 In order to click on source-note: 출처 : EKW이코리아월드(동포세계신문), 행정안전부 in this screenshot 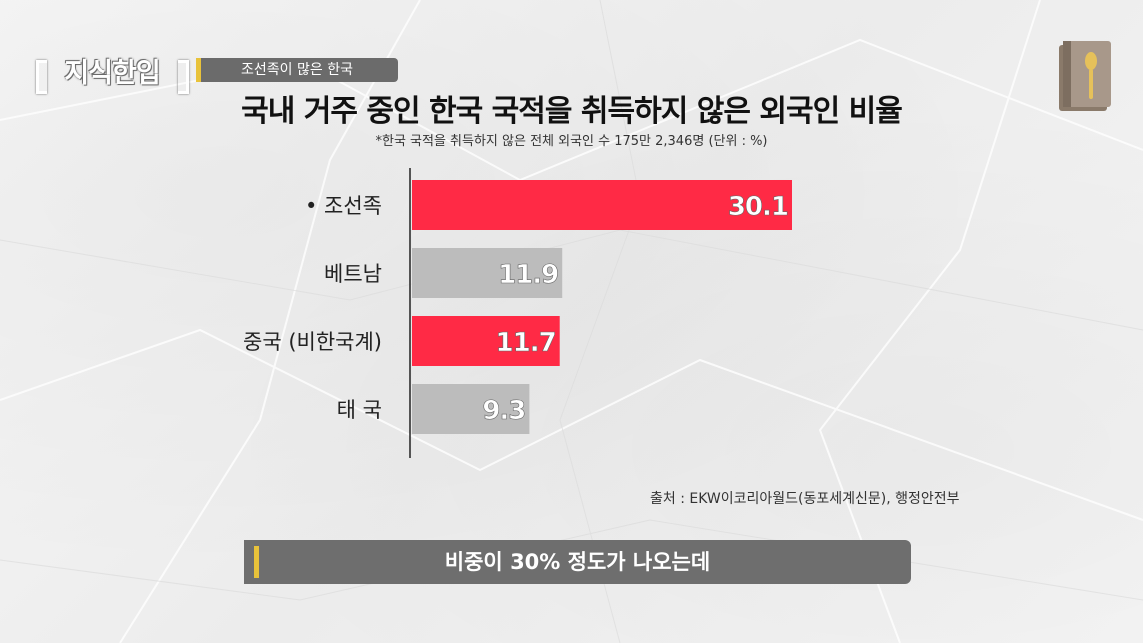, I will do `click(805, 499)`.